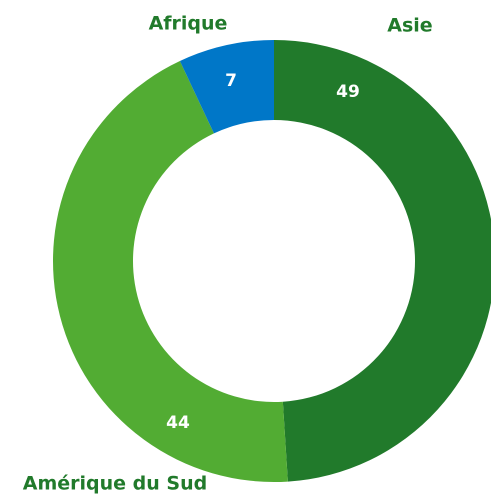 The image size is (491, 497). Describe the element at coordinates (115, 484) in the screenshot. I see `category-label: Amérique du Sud` at that location.